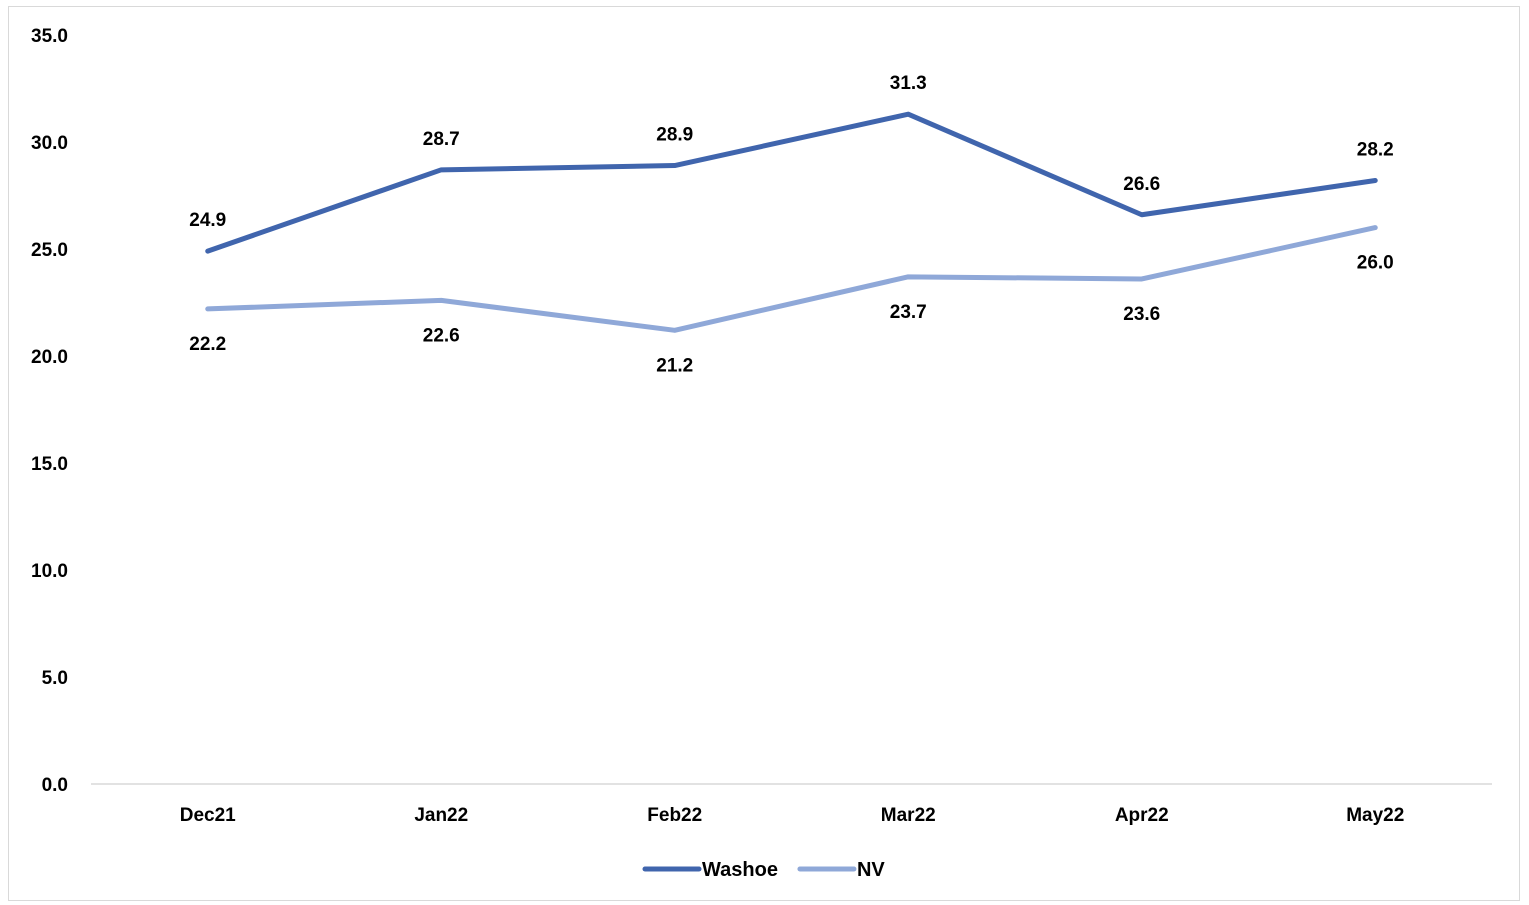 Image resolution: width=1529 pixels, height=905 pixels. I want to click on x-tick-label: Apr22, so click(1142, 815).